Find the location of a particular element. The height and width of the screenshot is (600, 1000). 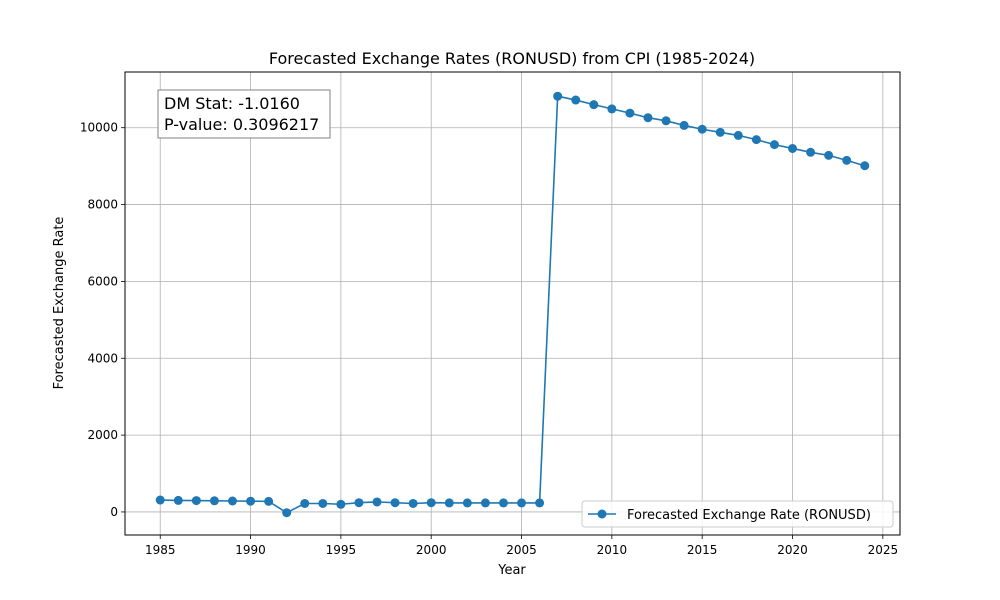

x-tick-label: 1995 is located at coordinates (341, 550).